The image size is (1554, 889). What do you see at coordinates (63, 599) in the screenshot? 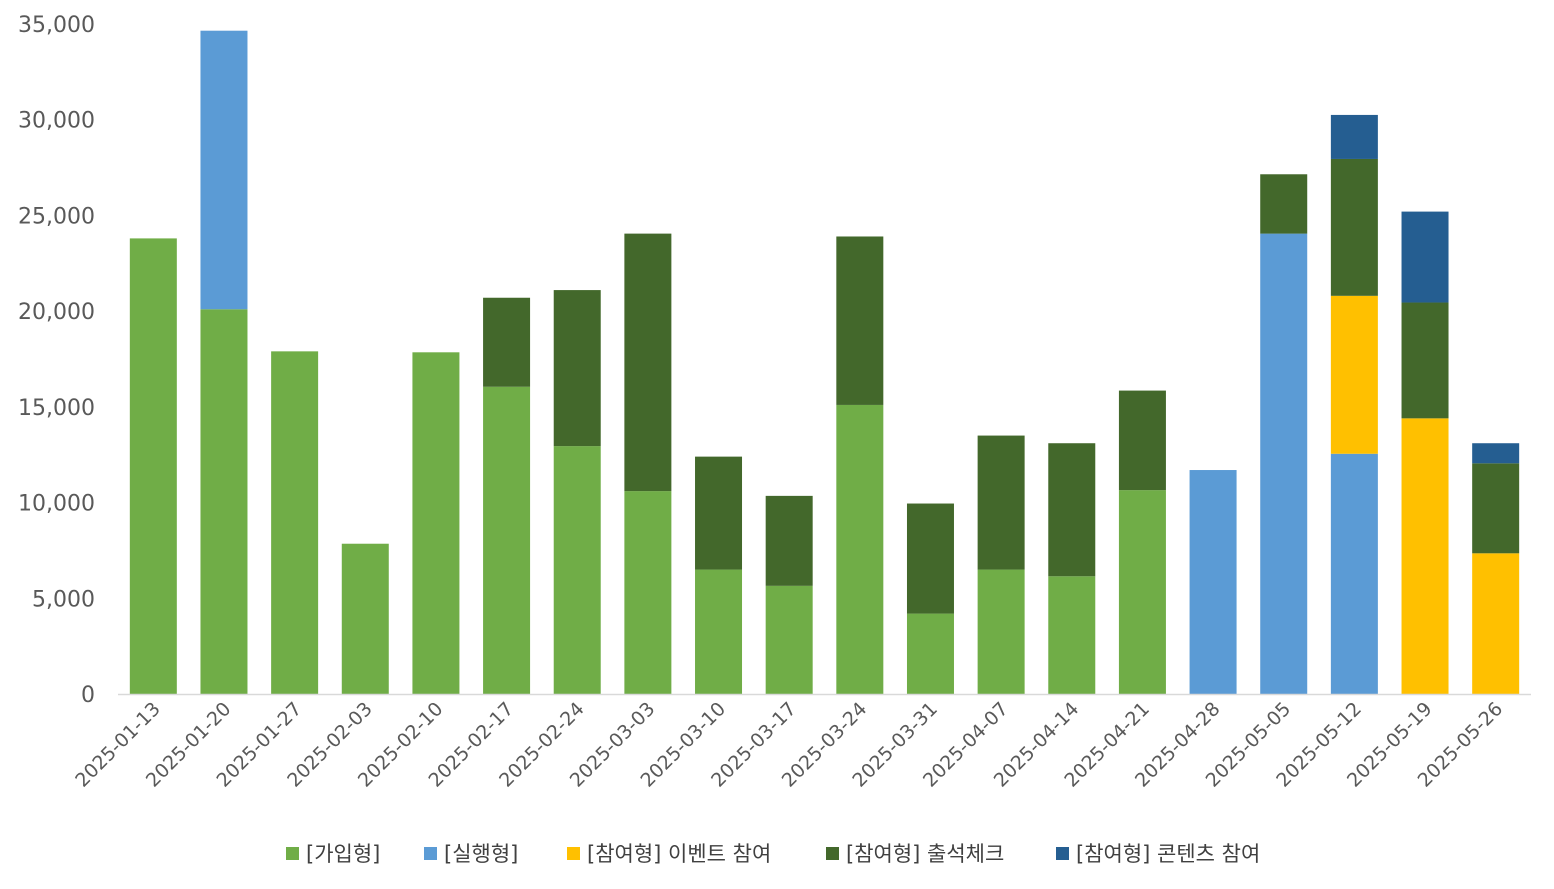
I see `y-tick-label: 5,000` at bounding box center [63, 599].